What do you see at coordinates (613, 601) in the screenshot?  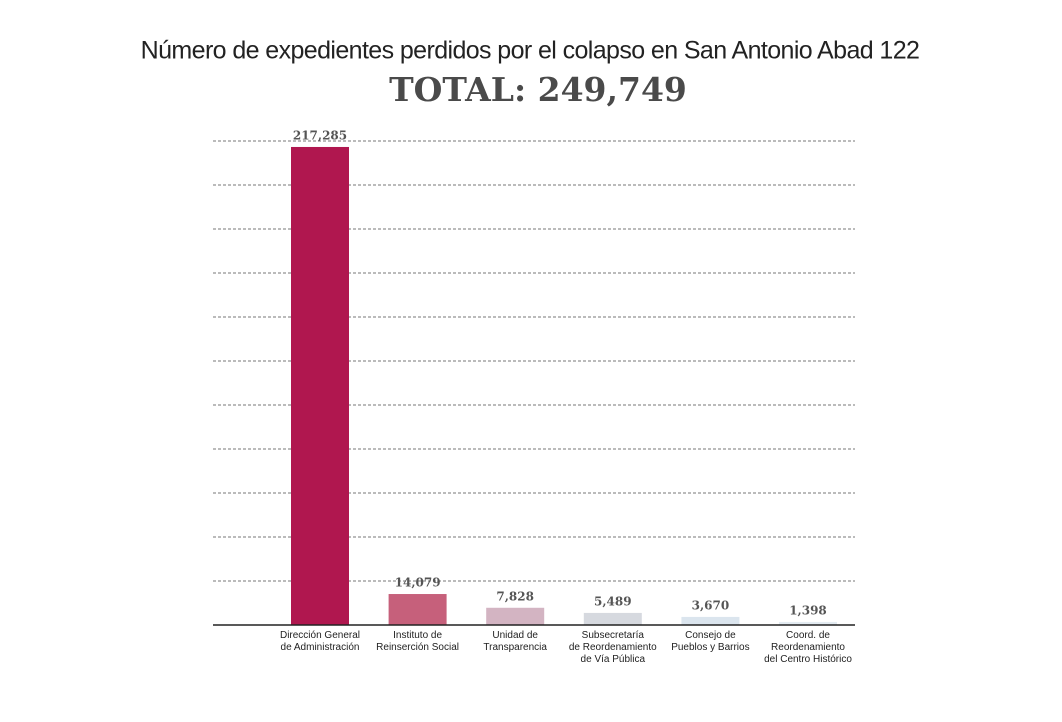 I see `value-label: 5,489` at bounding box center [613, 601].